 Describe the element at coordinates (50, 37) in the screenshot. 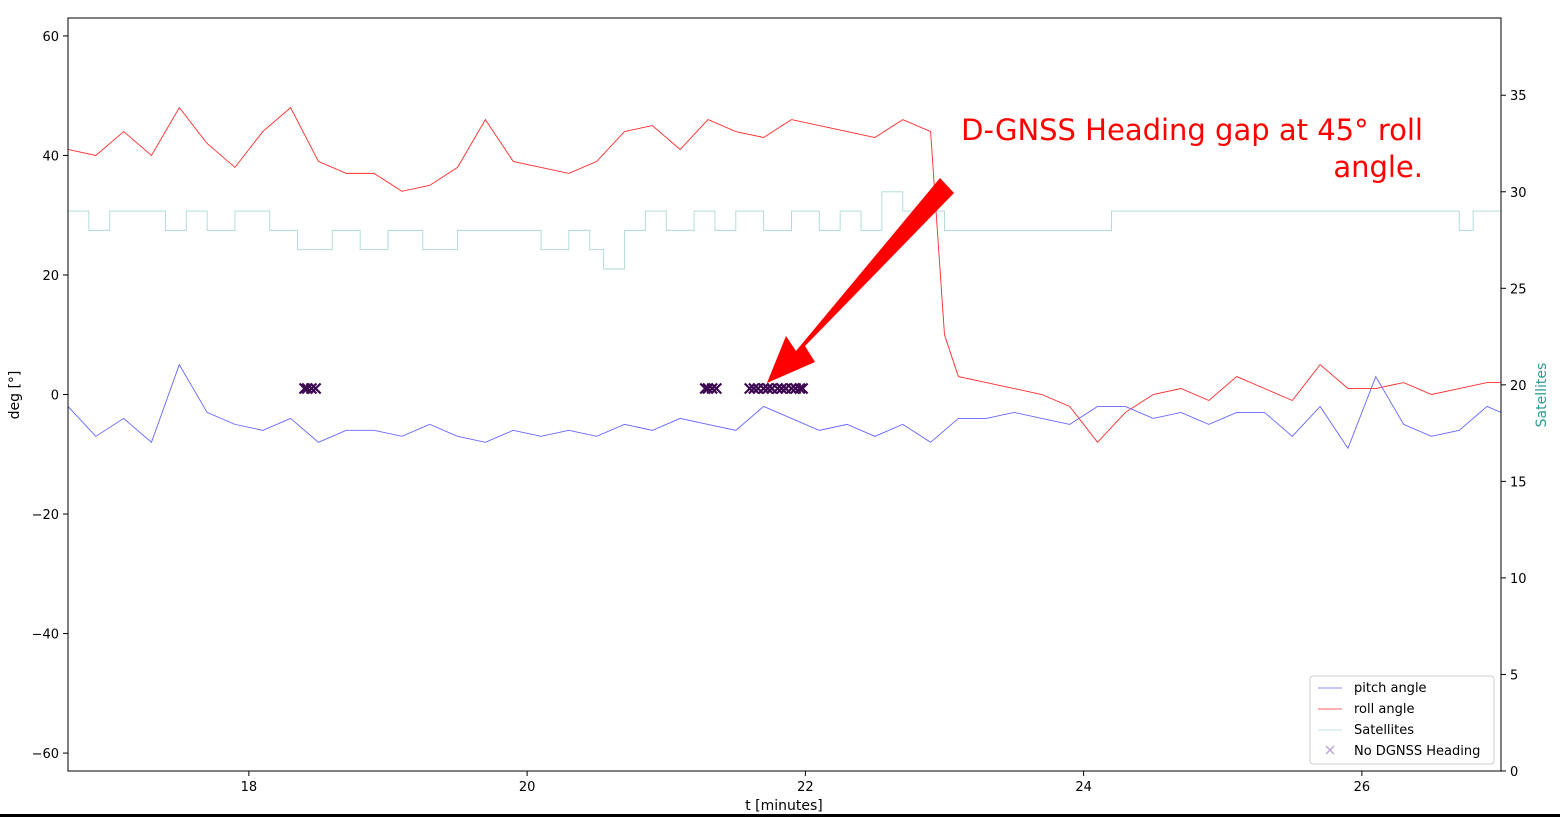

I see `y-tick-label: 60` at that location.